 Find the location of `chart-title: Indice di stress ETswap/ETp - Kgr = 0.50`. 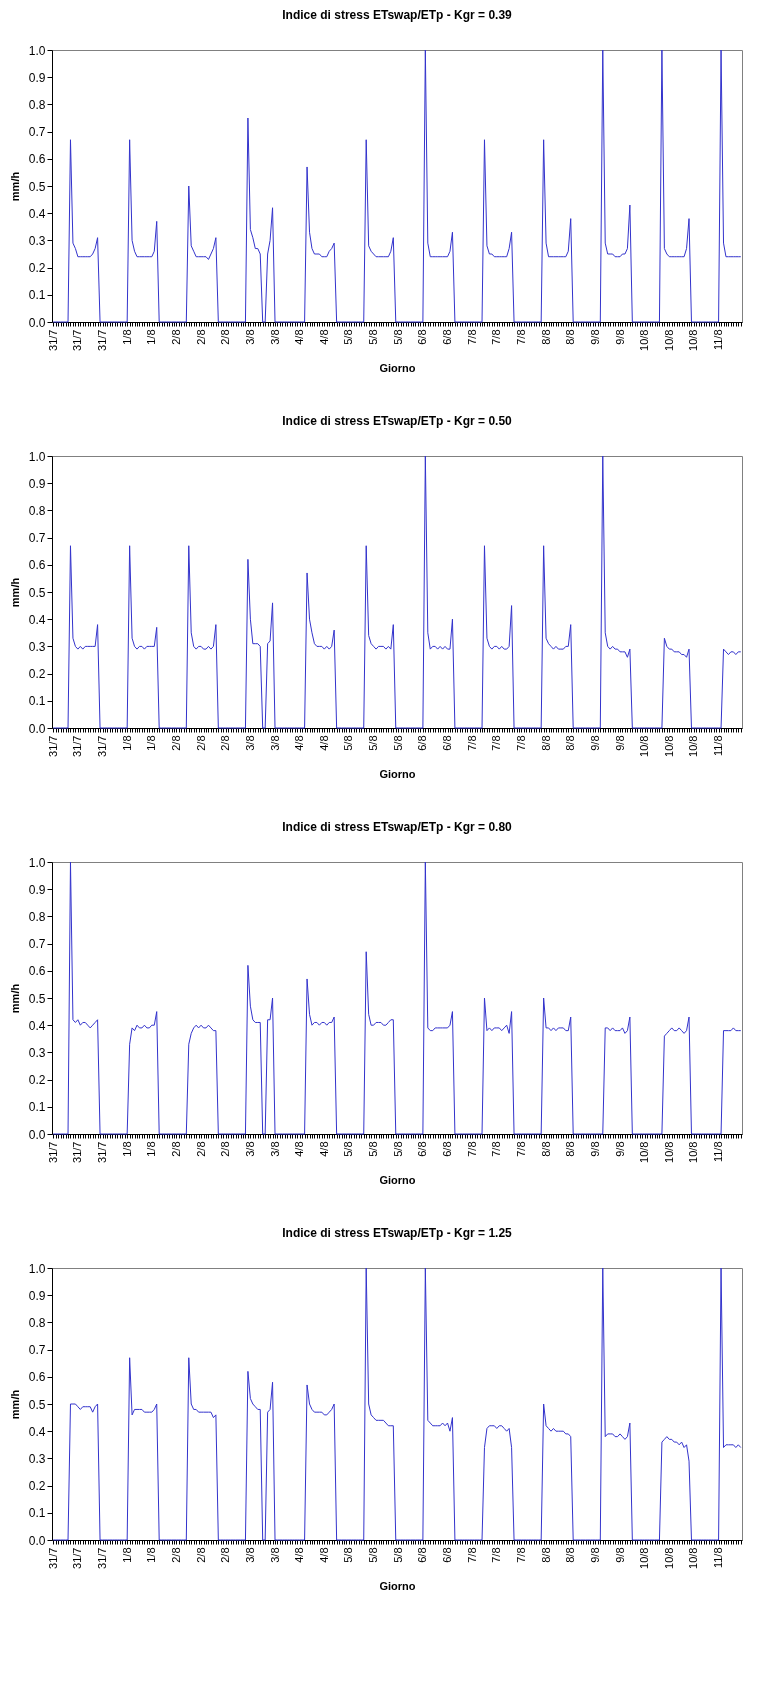

chart-title: Indice di stress ETswap/ETp - Kgr = 0.50 is located at coordinates (397, 421).